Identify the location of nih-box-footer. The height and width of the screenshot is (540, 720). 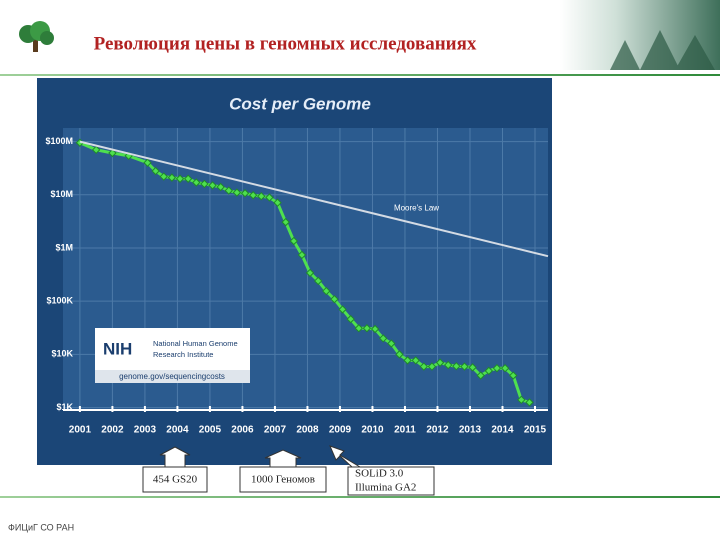
(172, 376).